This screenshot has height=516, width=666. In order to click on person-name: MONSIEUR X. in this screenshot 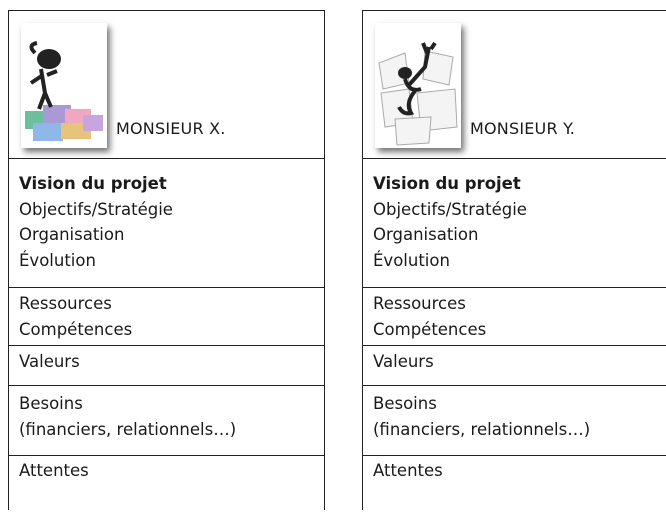, I will do `click(171, 128)`.